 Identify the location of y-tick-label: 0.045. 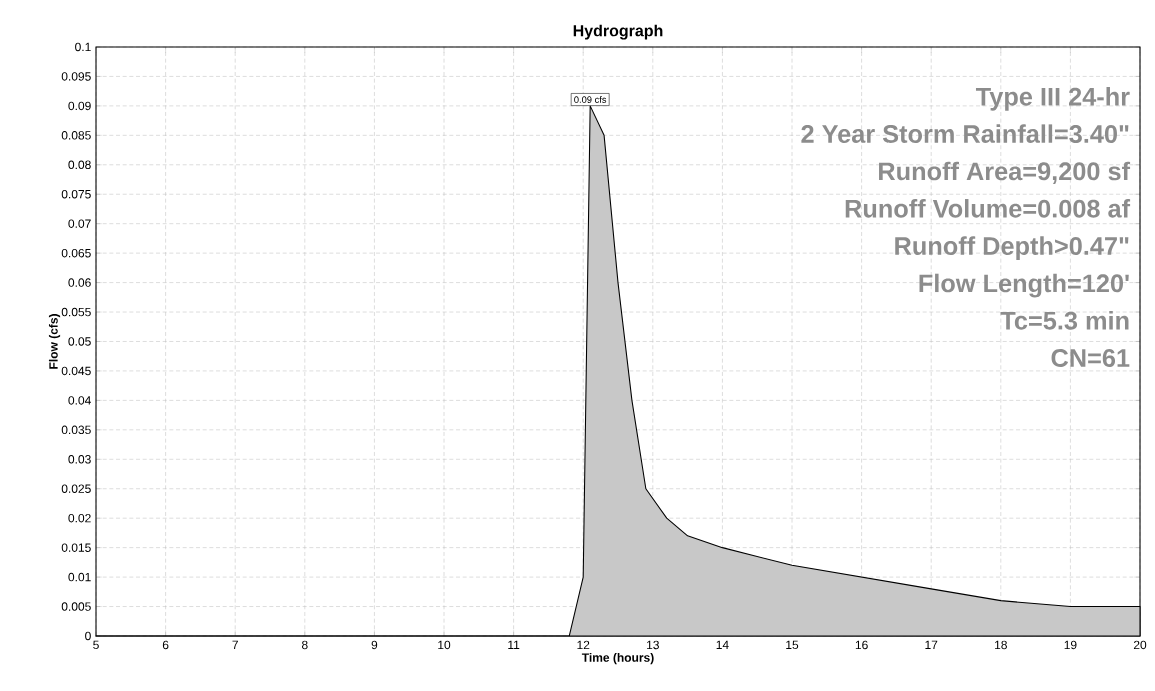
(76, 371).